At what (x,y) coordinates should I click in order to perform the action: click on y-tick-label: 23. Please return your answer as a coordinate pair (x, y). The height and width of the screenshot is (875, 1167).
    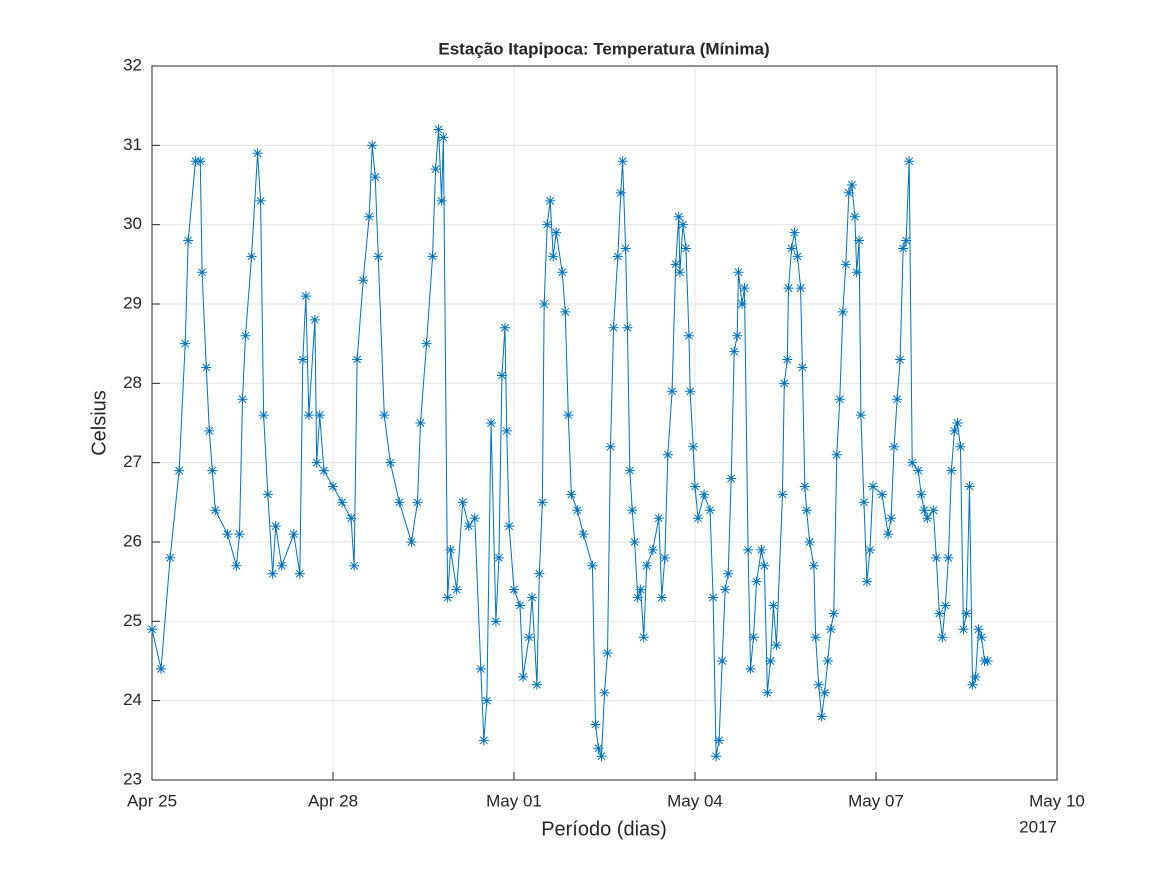
    Looking at the image, I should click on (132, 778).